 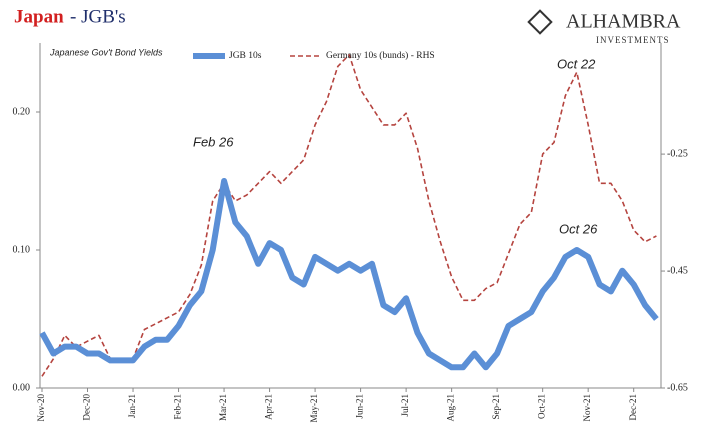 I want to click on annotation: Oct 26, so click(x=578, y=228).